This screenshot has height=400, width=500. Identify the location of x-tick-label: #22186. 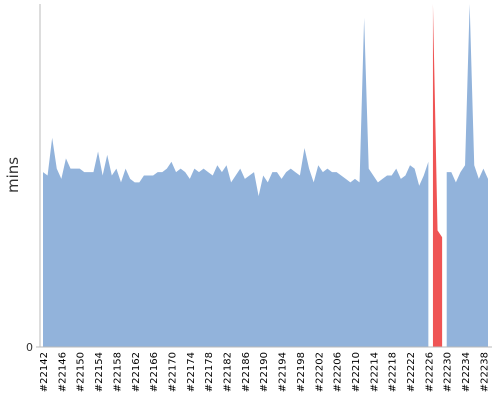
(246, 372).